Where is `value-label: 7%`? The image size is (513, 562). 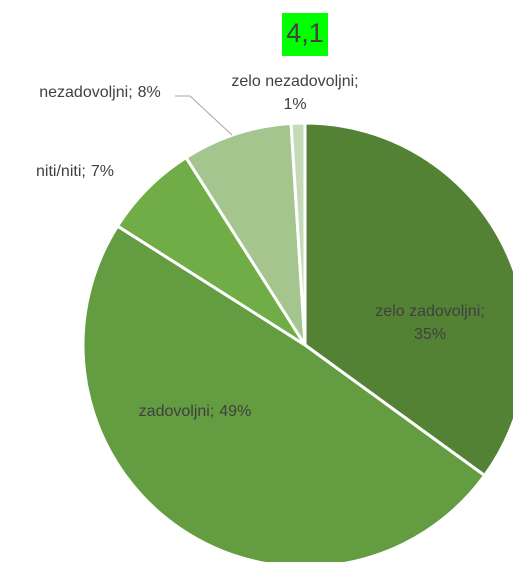
value-label: 7% is located at coordinates (102, 171).